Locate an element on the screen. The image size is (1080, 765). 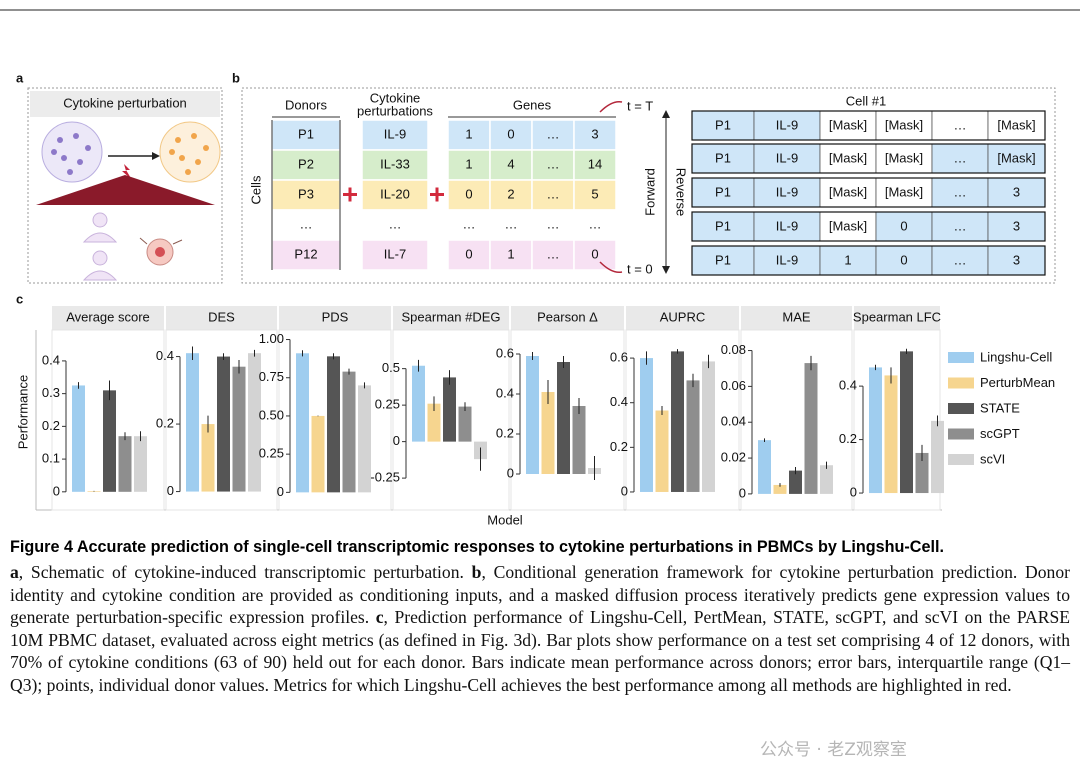
panel-label: b is located at coordinates (236, 77).